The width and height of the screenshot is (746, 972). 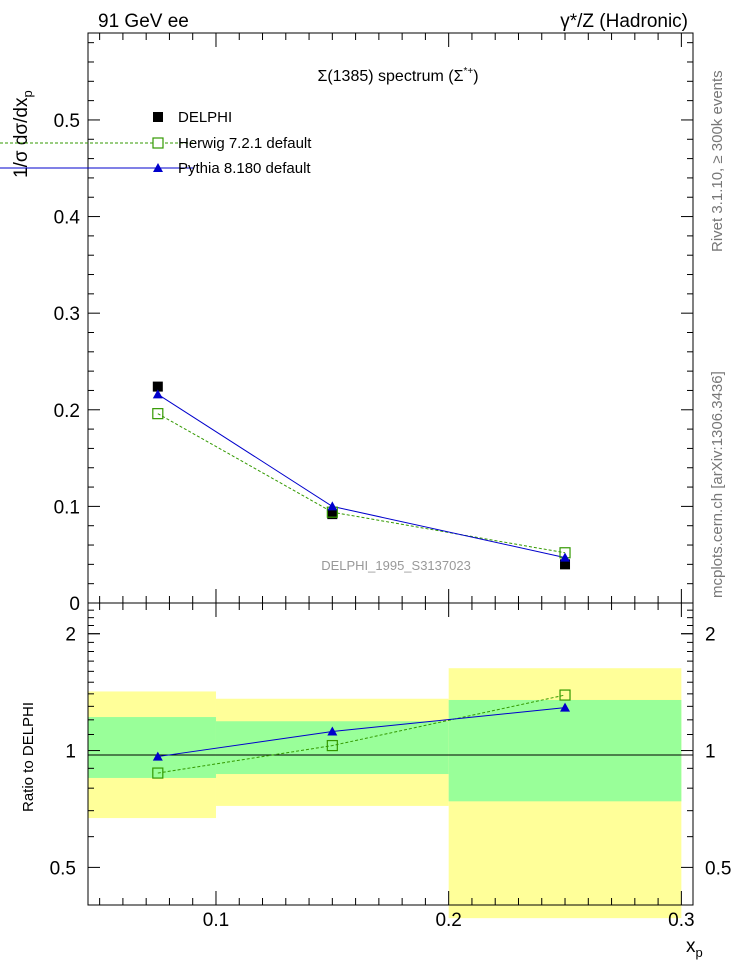 What do you see at coordinates (67, 218) in the screenshot?
I see `main-y-tick-label: 0.4` at bounding box center [67, 218].